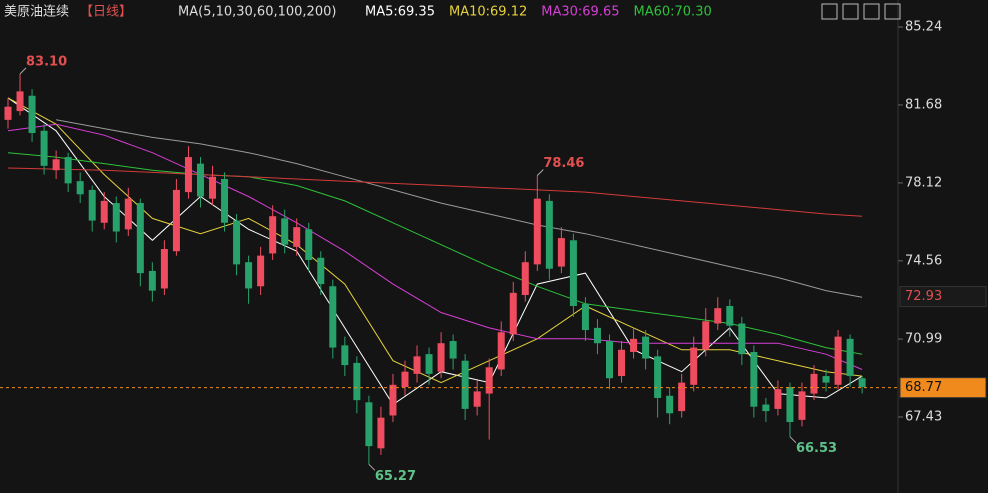 The width and height of the screenshot is (988, 493). I want to click on chart-title: 美原油连续, so click(36, 12).